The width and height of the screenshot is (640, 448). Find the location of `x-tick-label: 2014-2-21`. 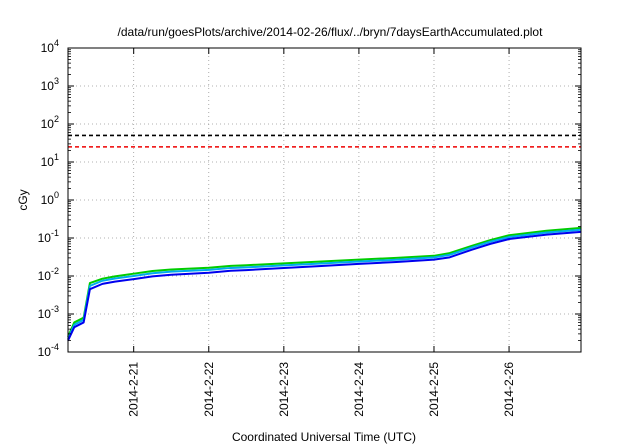

x-tick-label: 2014-2-21 is located at coordinates (134, 389).